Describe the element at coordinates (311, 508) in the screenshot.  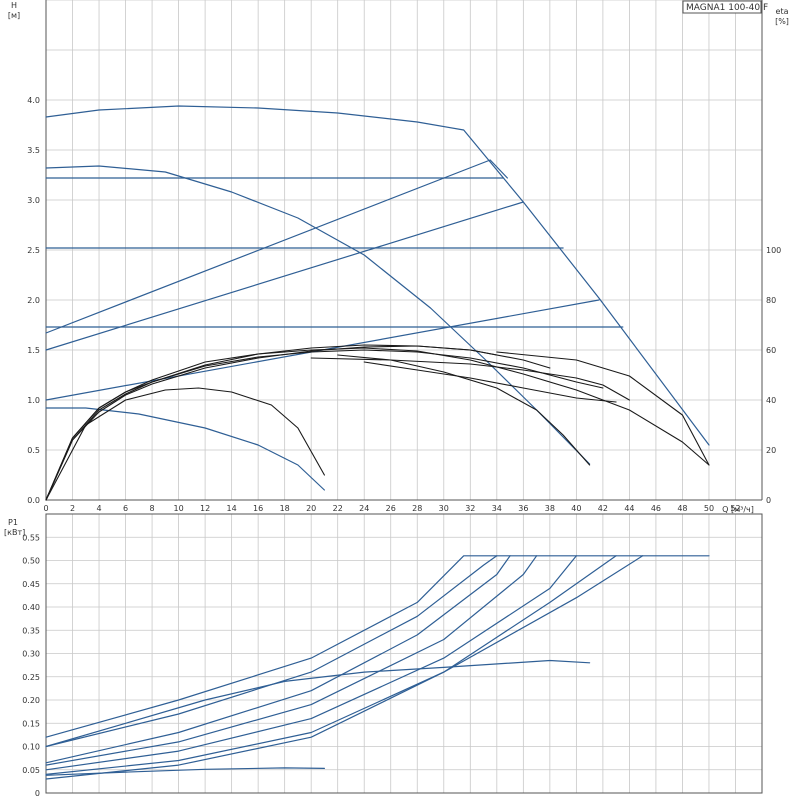
I see `x-tick-label: 20` at that location.